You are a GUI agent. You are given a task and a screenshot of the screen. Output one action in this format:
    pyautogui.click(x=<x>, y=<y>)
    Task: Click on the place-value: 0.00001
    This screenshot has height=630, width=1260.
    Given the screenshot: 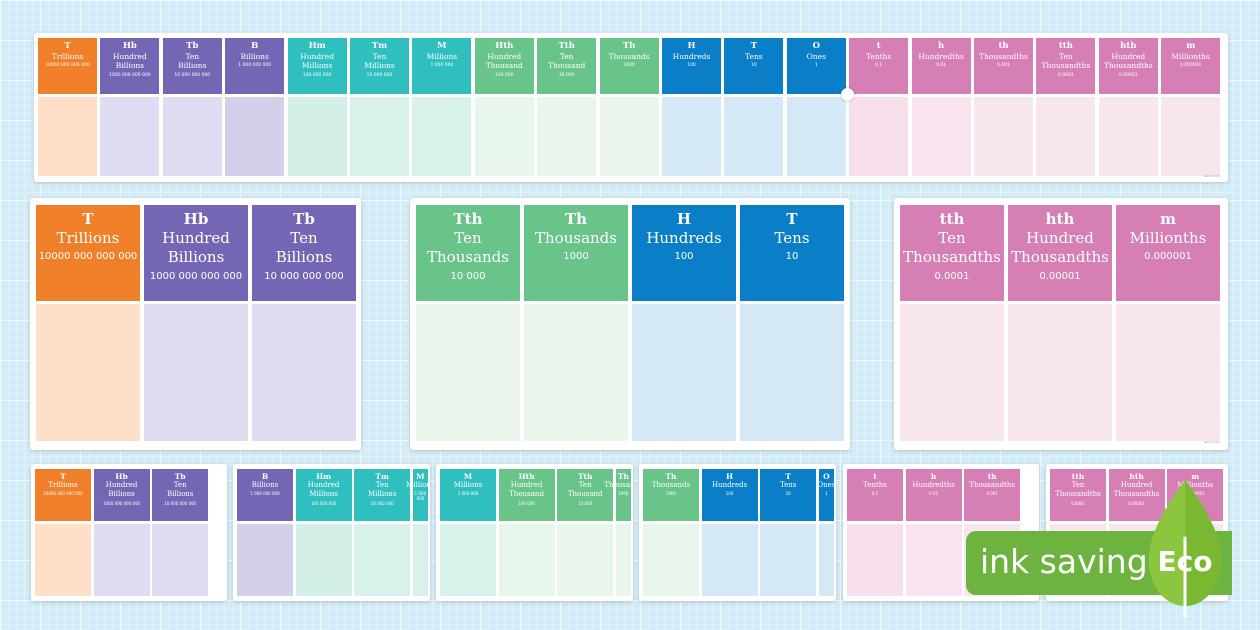 What is the action you would take?
    pyautogui.click(x=1136, y=503)
    